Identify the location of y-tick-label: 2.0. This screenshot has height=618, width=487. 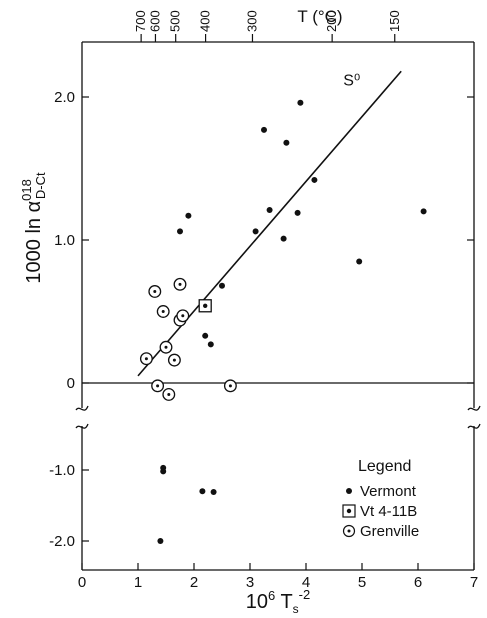
(64, 97).